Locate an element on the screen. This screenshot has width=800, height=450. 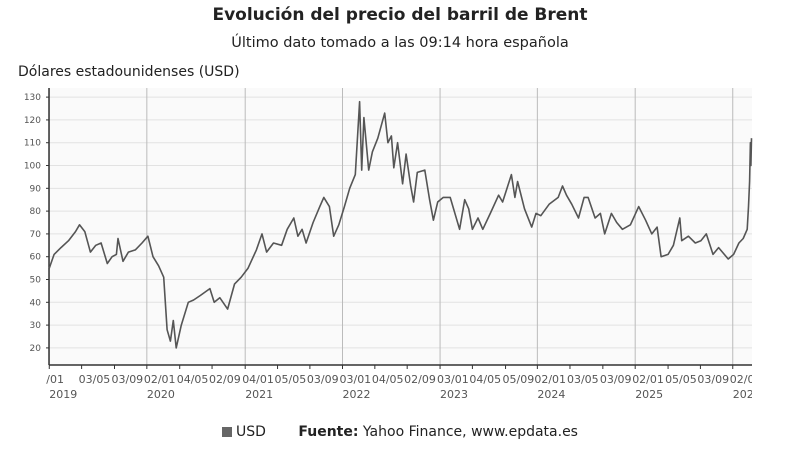
chart-title: Evolución del precio del barril de Brent is located at coordinates (400, 15).